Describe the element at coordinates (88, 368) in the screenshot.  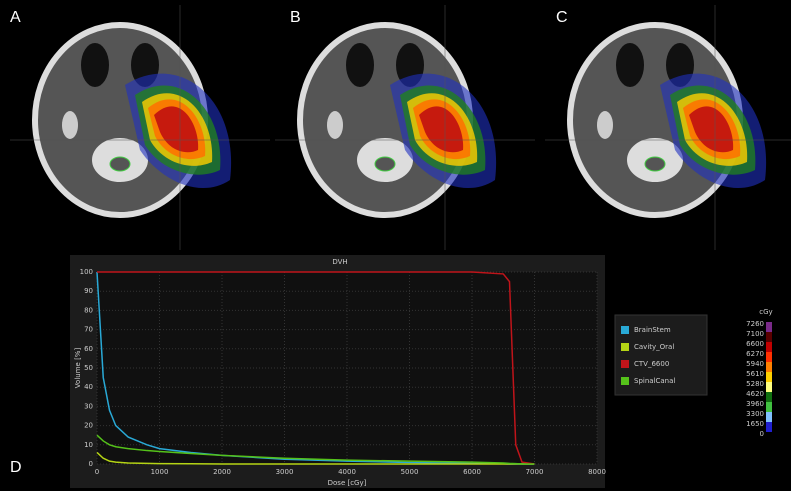
I see `y-tick-label: 50` at that location.